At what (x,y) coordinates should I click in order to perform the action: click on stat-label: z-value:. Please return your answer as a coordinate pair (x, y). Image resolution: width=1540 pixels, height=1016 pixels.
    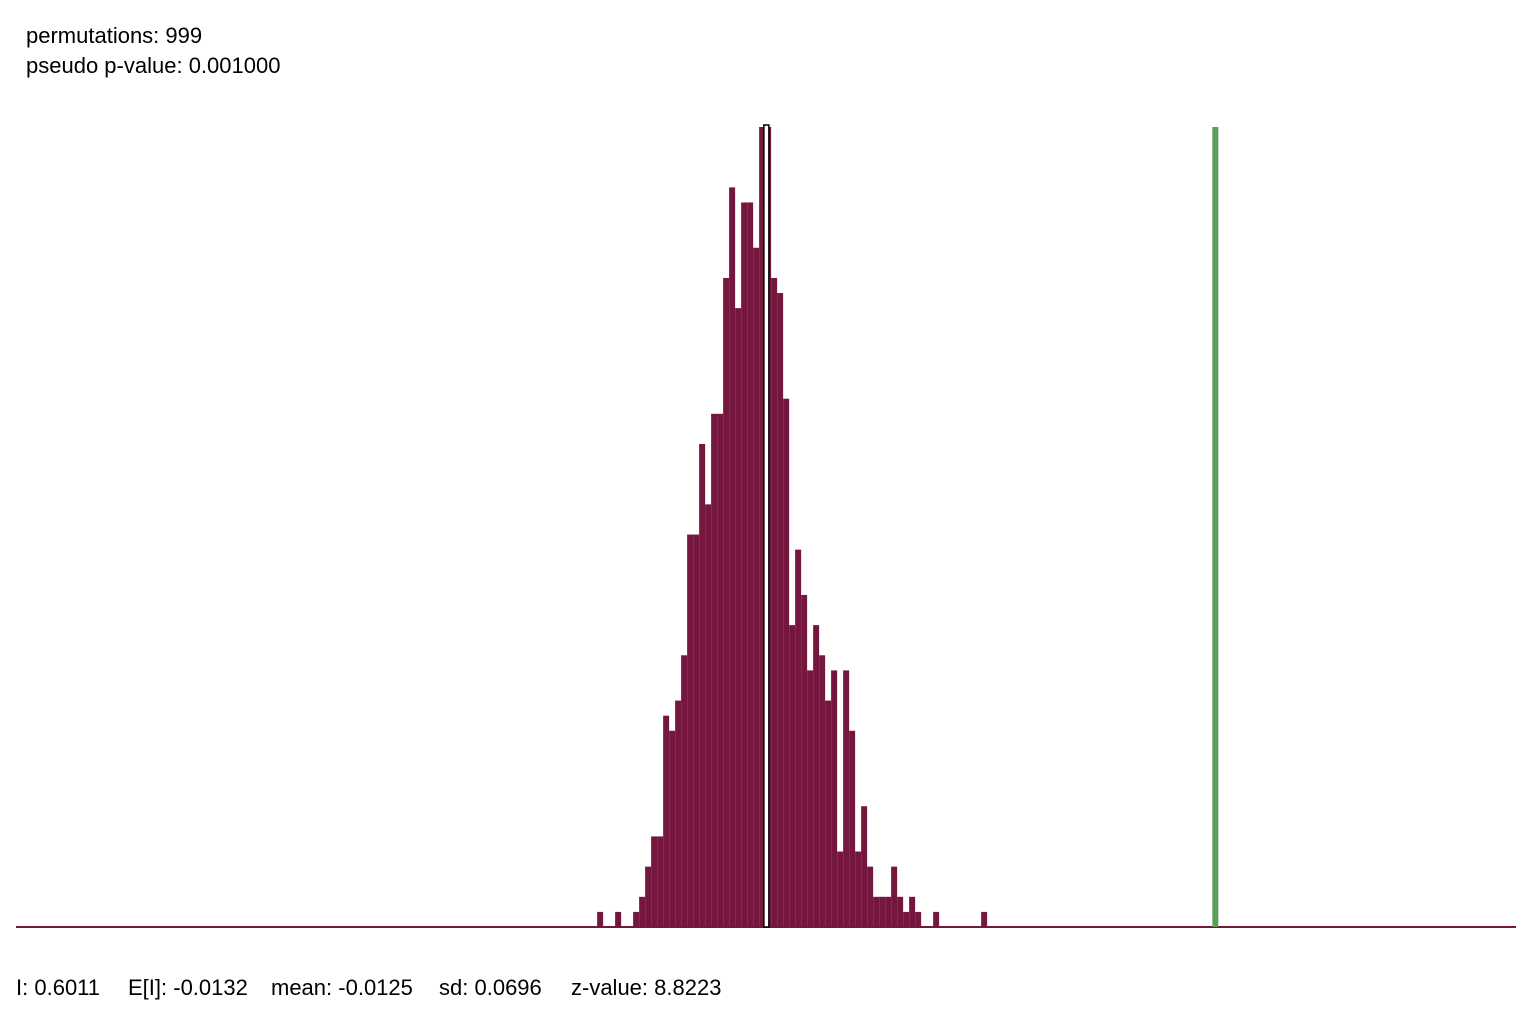
    Looking at the image, I should click on (609, 987).